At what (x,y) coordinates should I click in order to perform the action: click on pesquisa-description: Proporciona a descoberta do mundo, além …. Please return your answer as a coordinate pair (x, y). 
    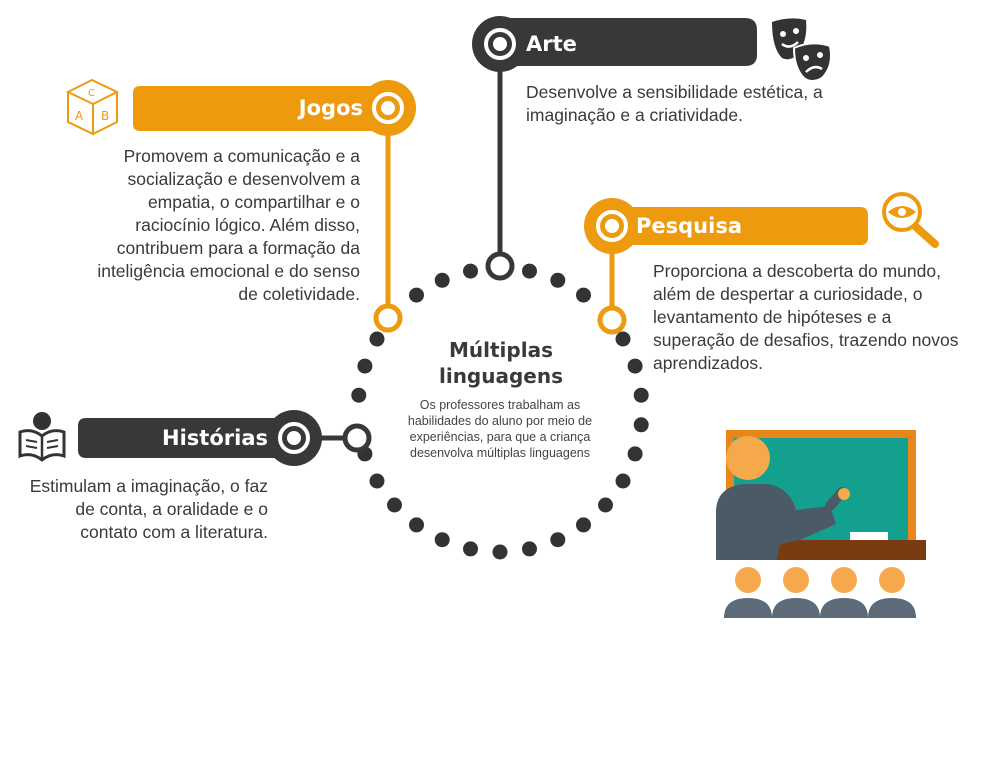
    Looking at the image, I should click on (818, 317).